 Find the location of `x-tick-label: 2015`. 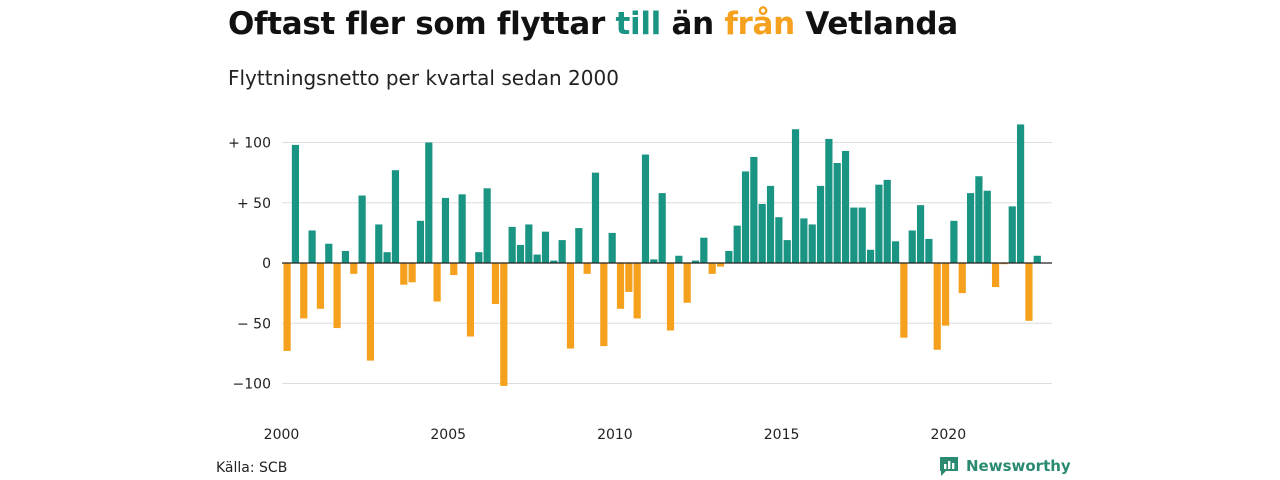

x-tick-label: 2015 is located at coordinates (782, 435).